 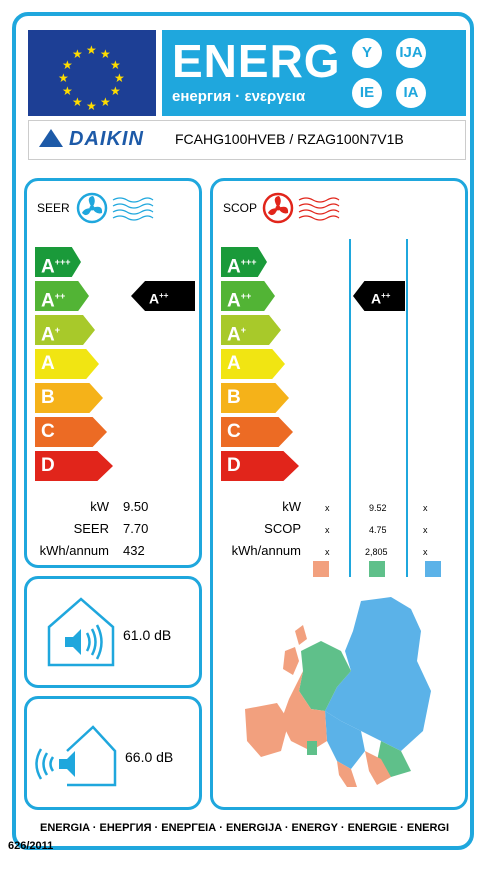 What do you see at coordinates (81, 632) in the screenshot?
I see `indoor-speaker-icon` at bounding box center [81, 632].